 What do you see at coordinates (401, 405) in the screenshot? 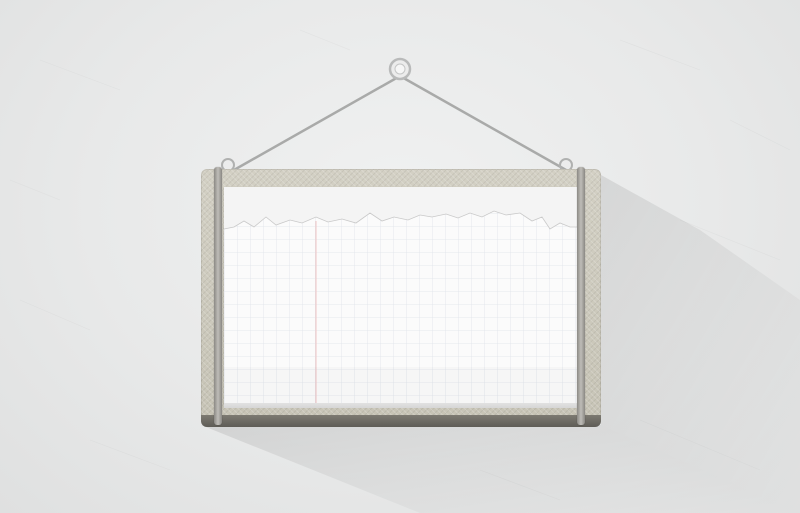
I see `paper-stack-edge` at bounding box center [401, 405].